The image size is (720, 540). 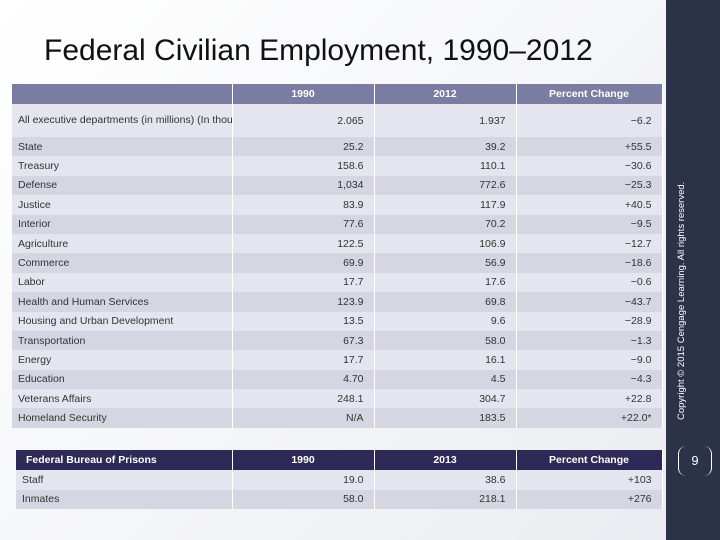 I want to click on value-1990: 122.5, so click(x=303, y=243).